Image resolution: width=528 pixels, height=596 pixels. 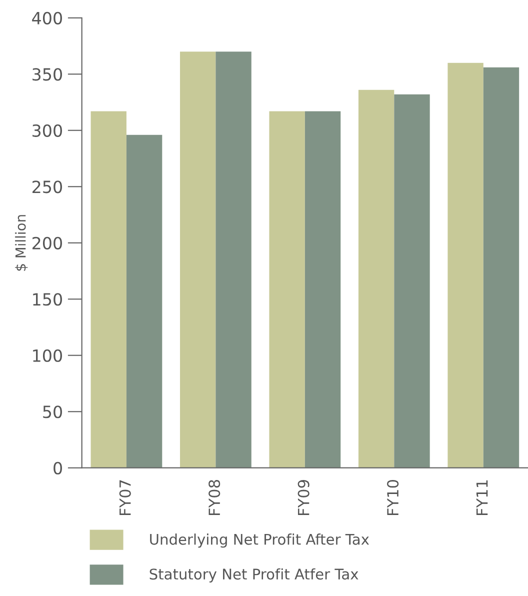 What do you see at coordinates (58, 468) in the screenshot?
I see `y-tick-label: 0` at bounding box center [58, 468].